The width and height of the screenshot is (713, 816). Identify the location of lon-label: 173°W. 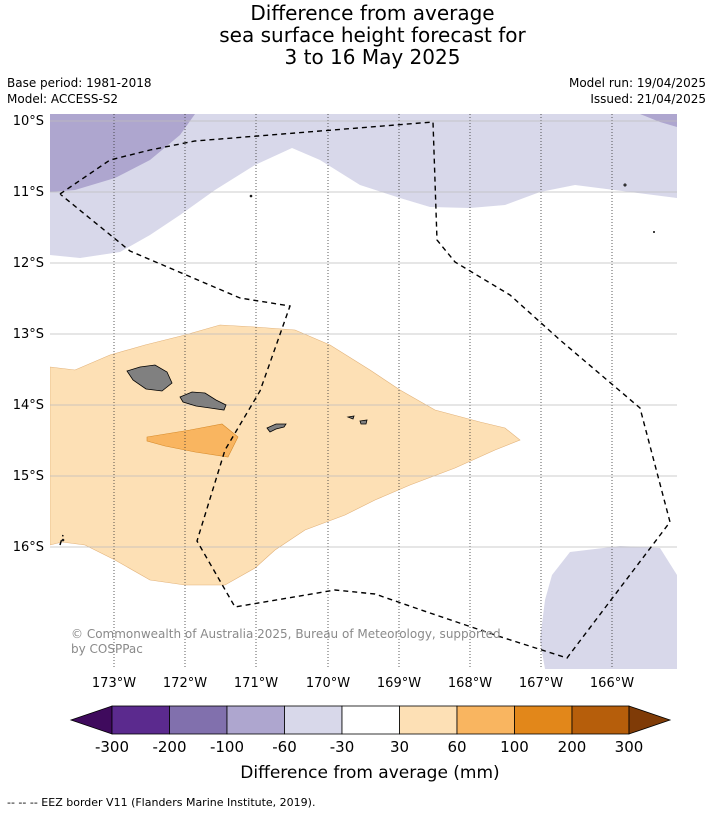
(114, 683).